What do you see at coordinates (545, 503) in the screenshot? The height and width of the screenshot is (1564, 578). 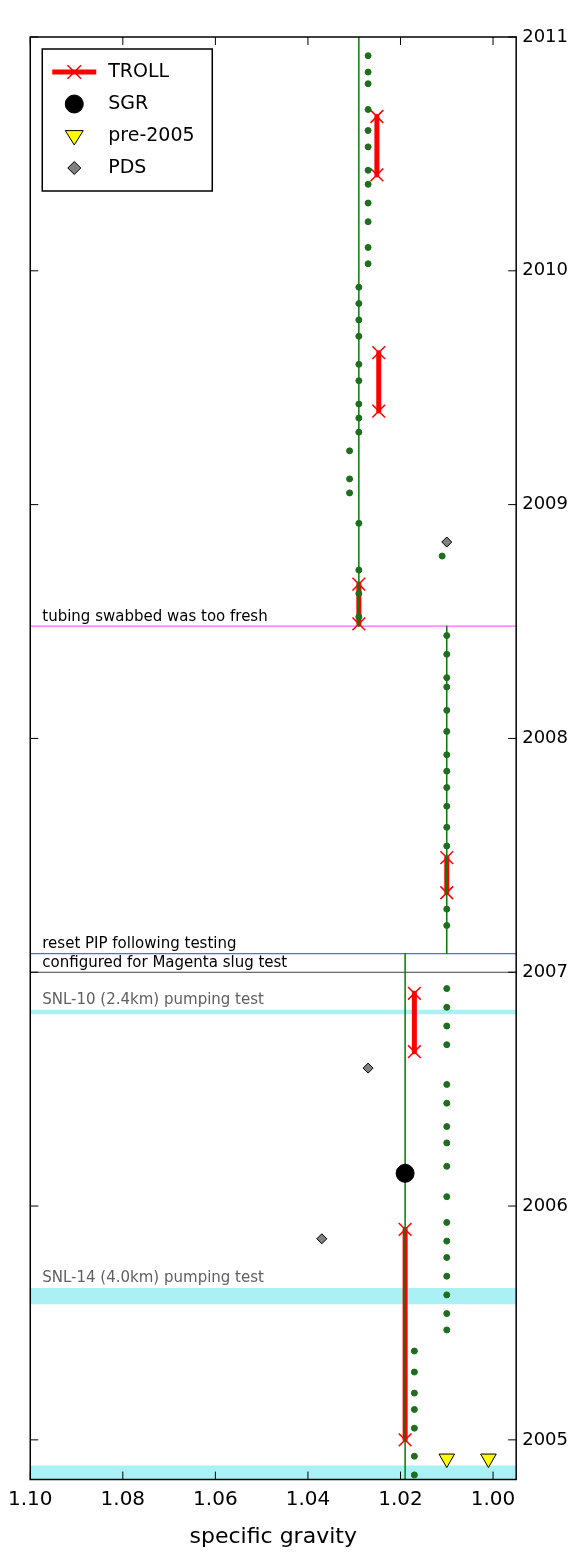 I see `y-tick-label: 2009` at bounding box center [545, 503].